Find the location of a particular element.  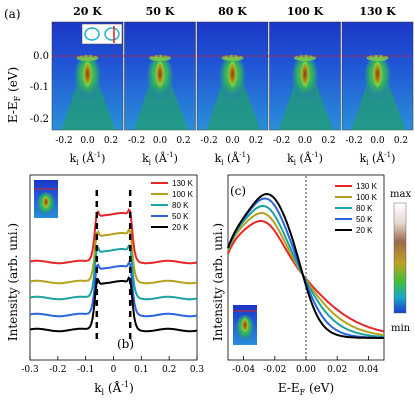

panel-b-xlabel: kl (Å-1) is located at coordinates (114, 388).